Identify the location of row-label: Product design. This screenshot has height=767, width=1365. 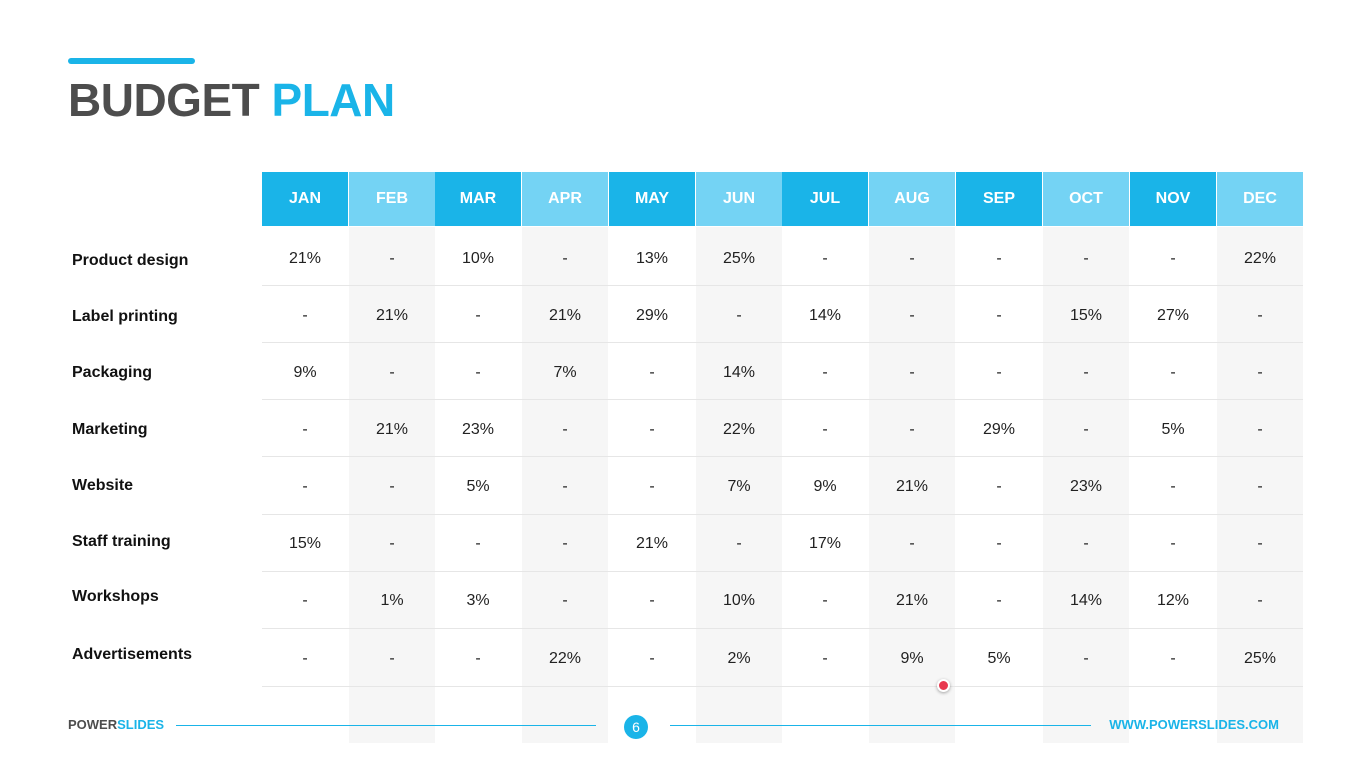
(130, 260).